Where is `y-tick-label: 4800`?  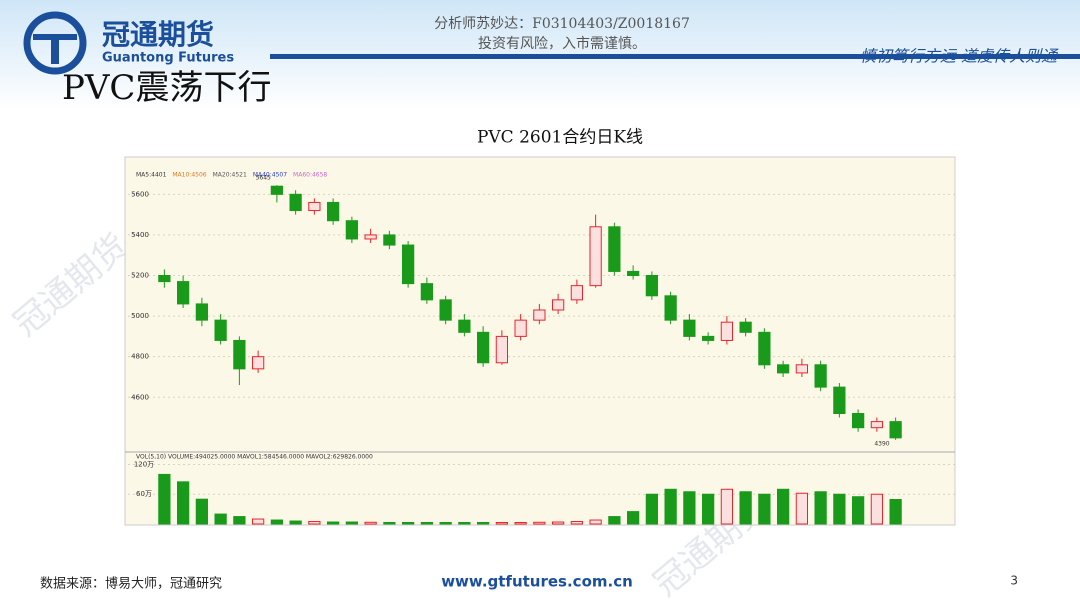
y-tick-label: 4800 is located at coordinates (140, 357).